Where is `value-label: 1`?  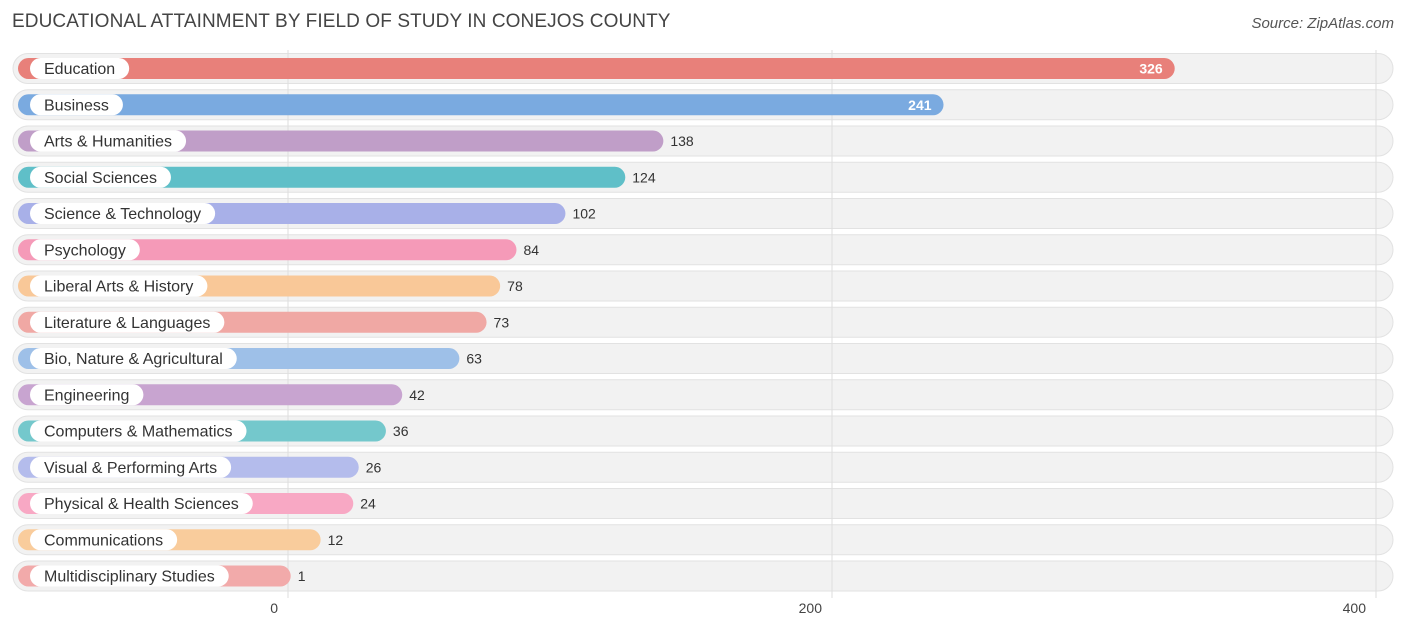
value-label: 1 is located at coordinates (302, 576).